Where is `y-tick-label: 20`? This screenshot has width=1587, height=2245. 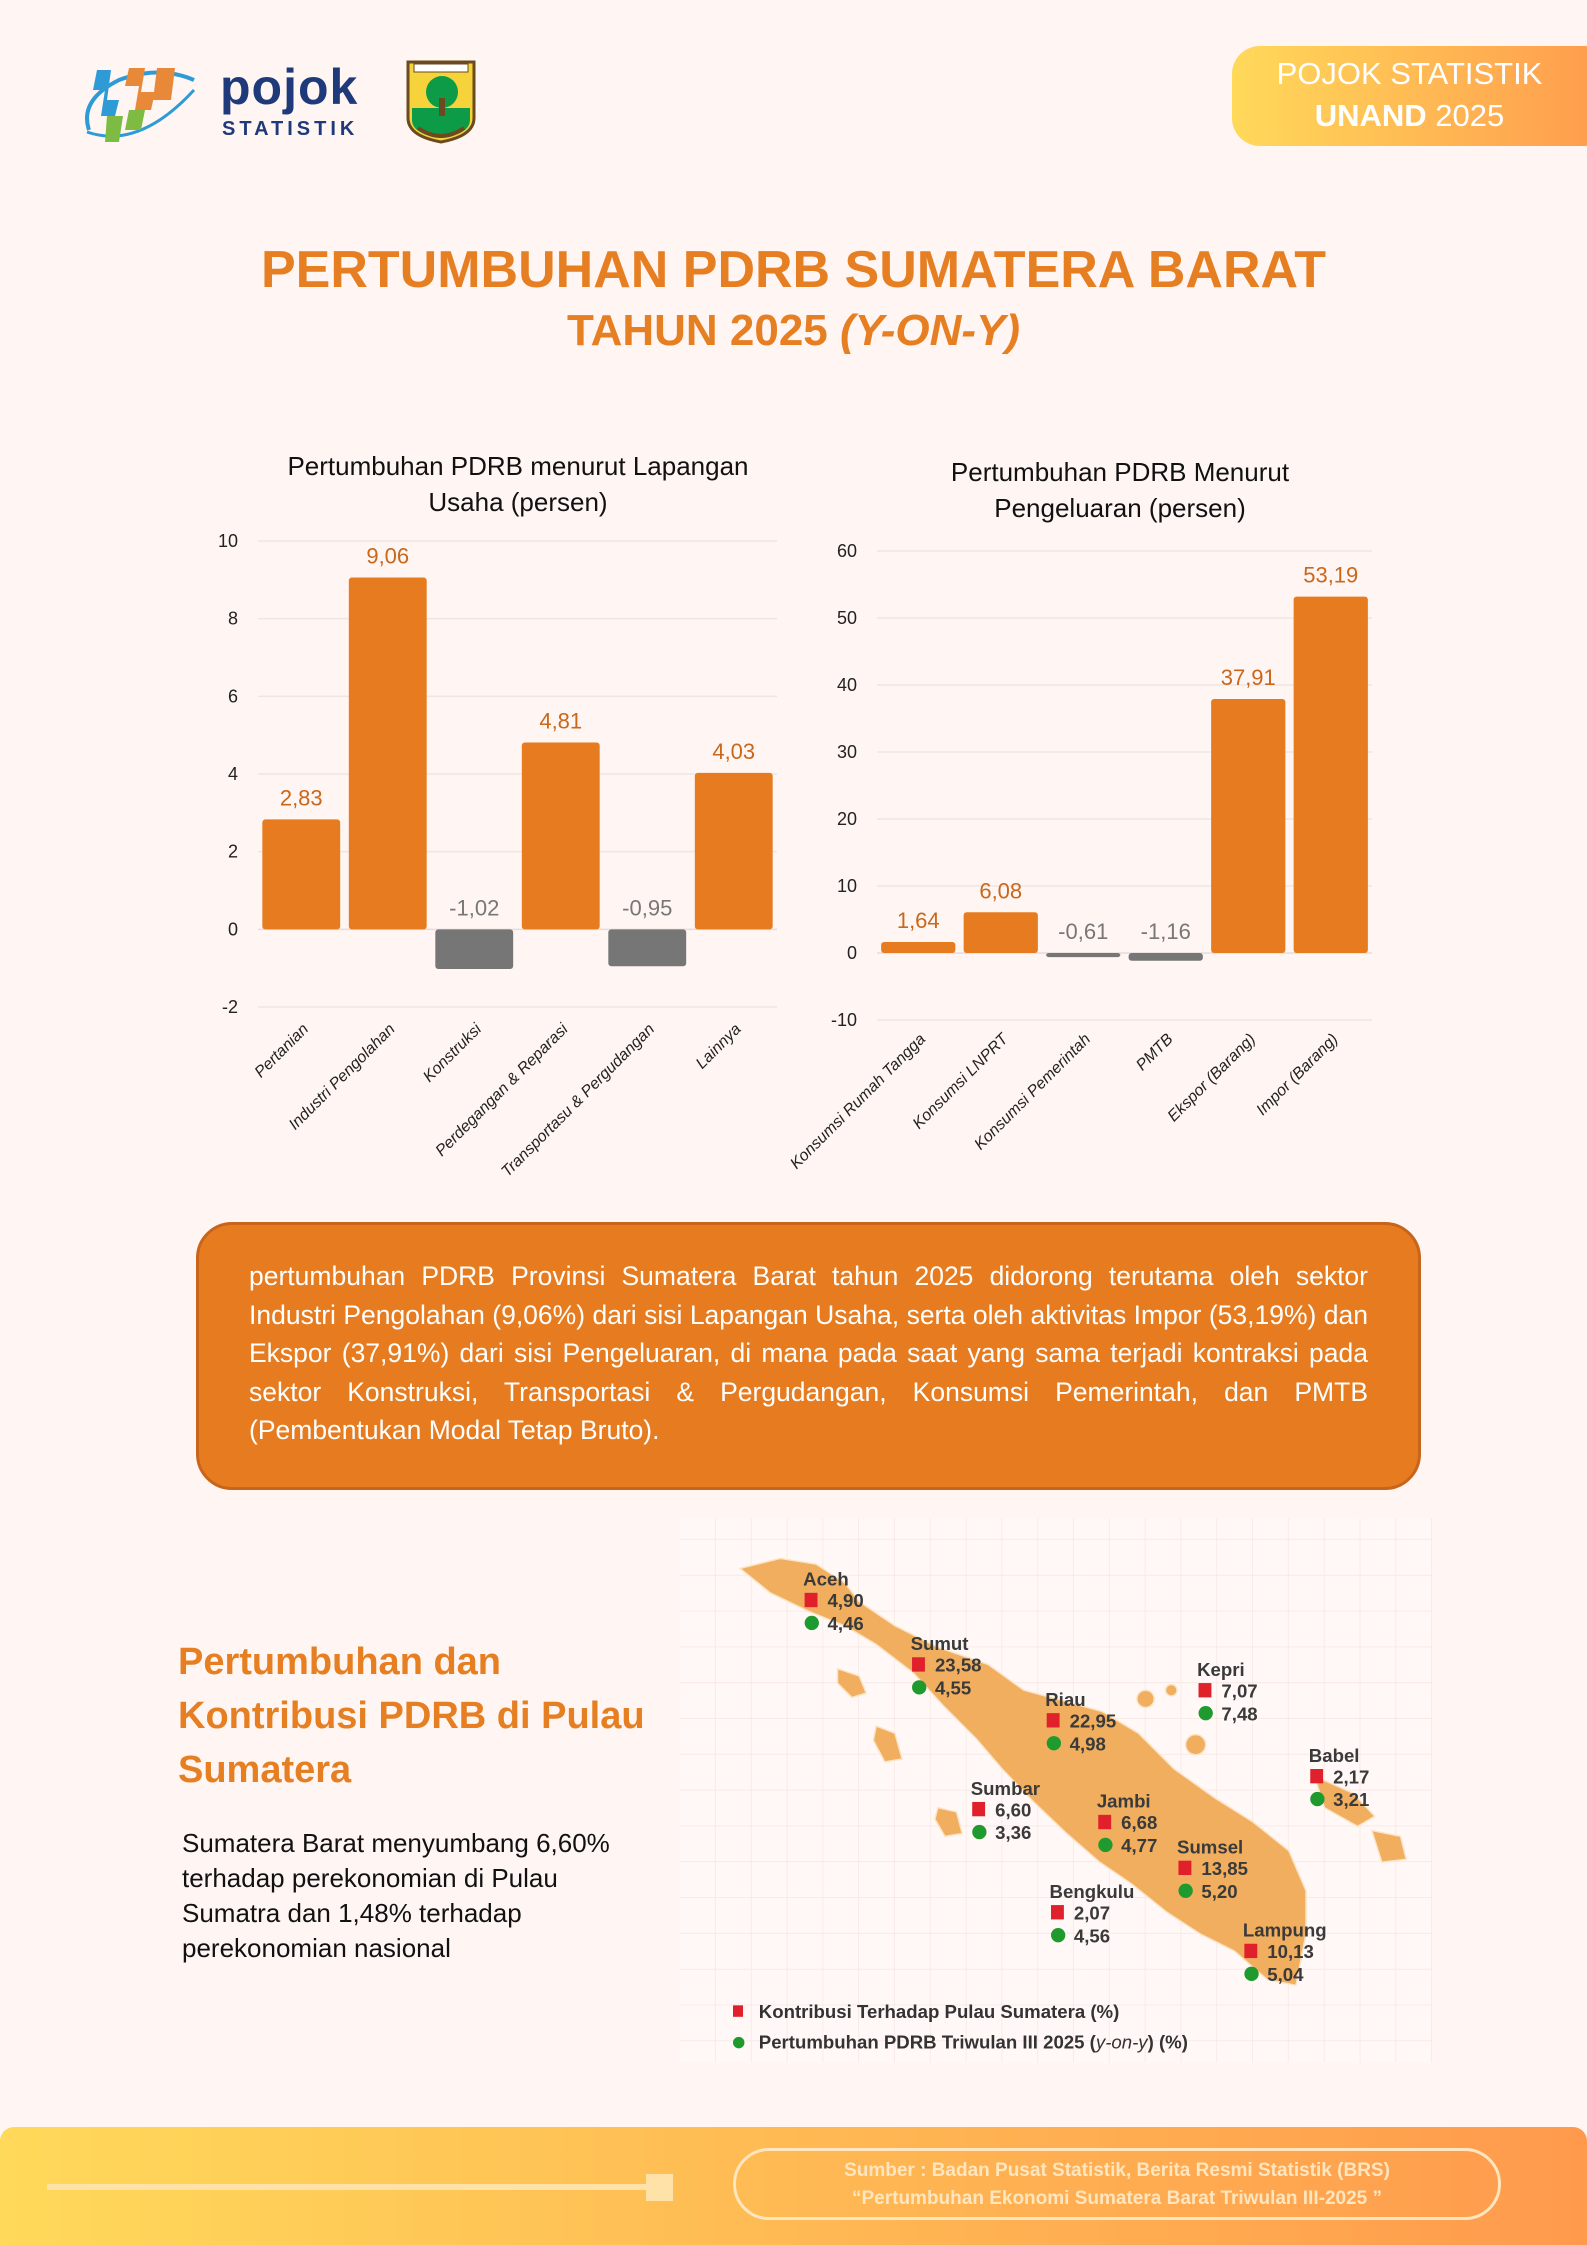 y-tick-label: 20 is located at coordinates (847, 819).